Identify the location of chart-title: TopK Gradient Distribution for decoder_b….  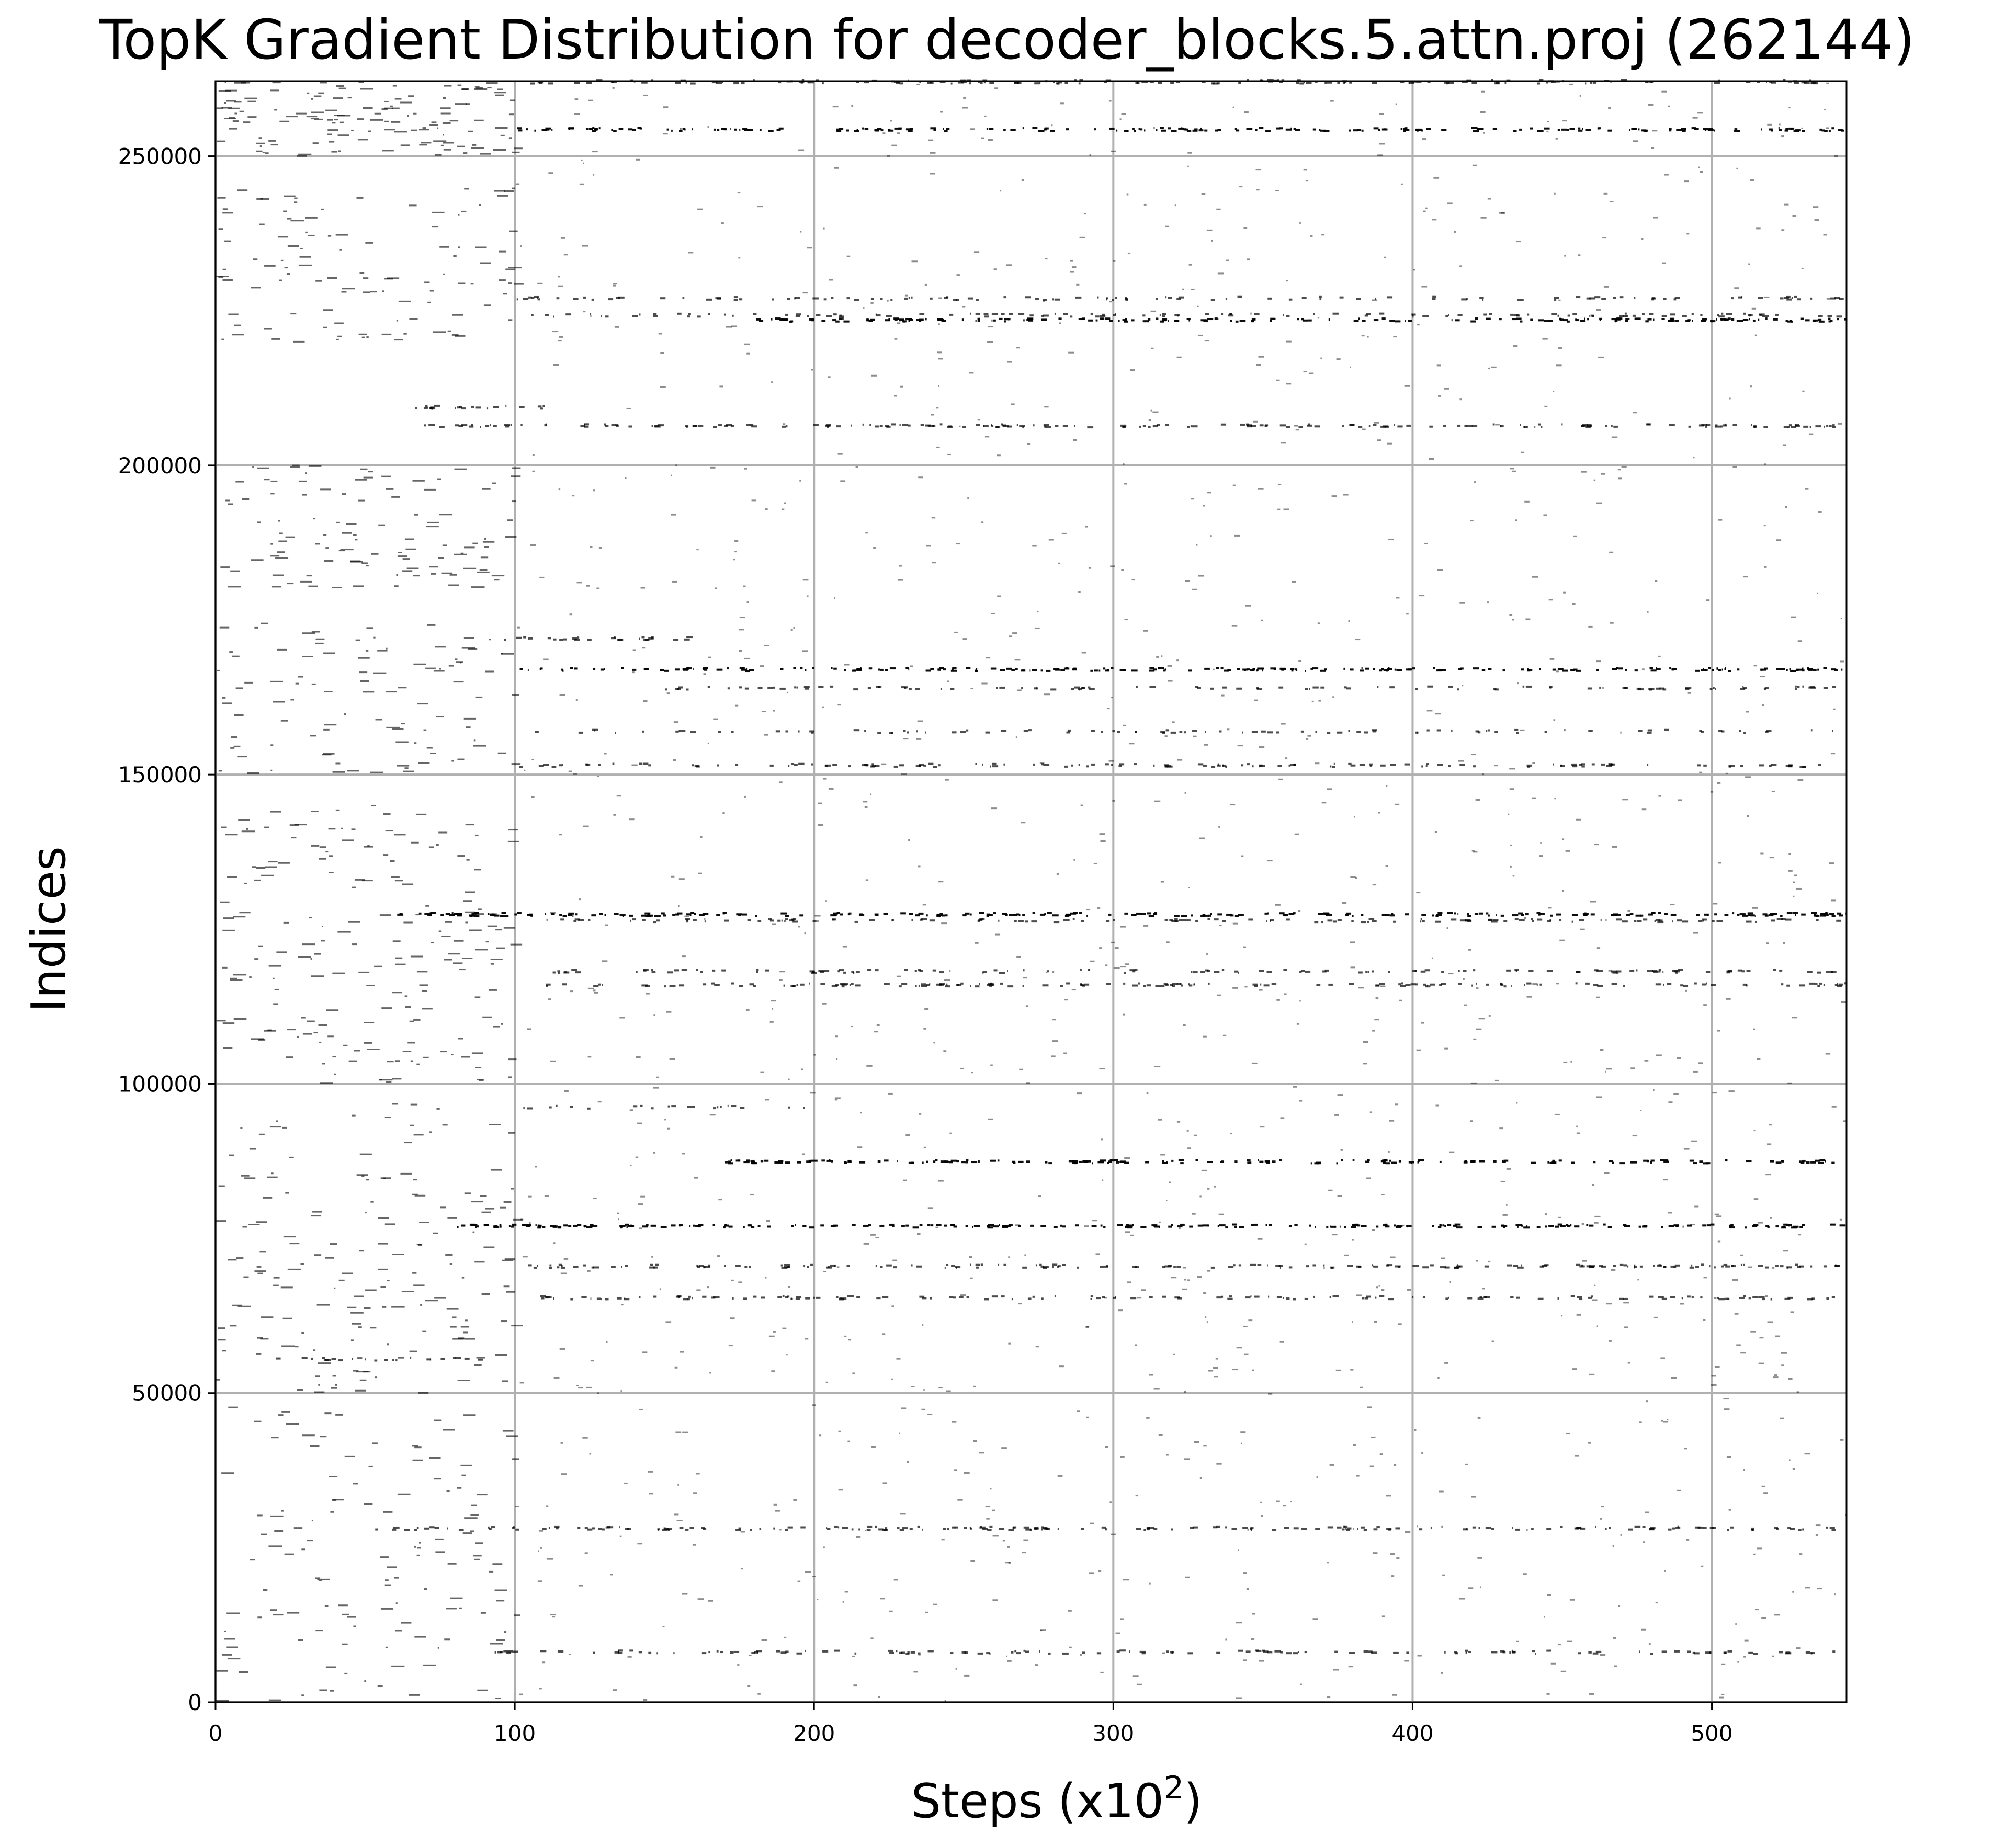
(1007, 40).